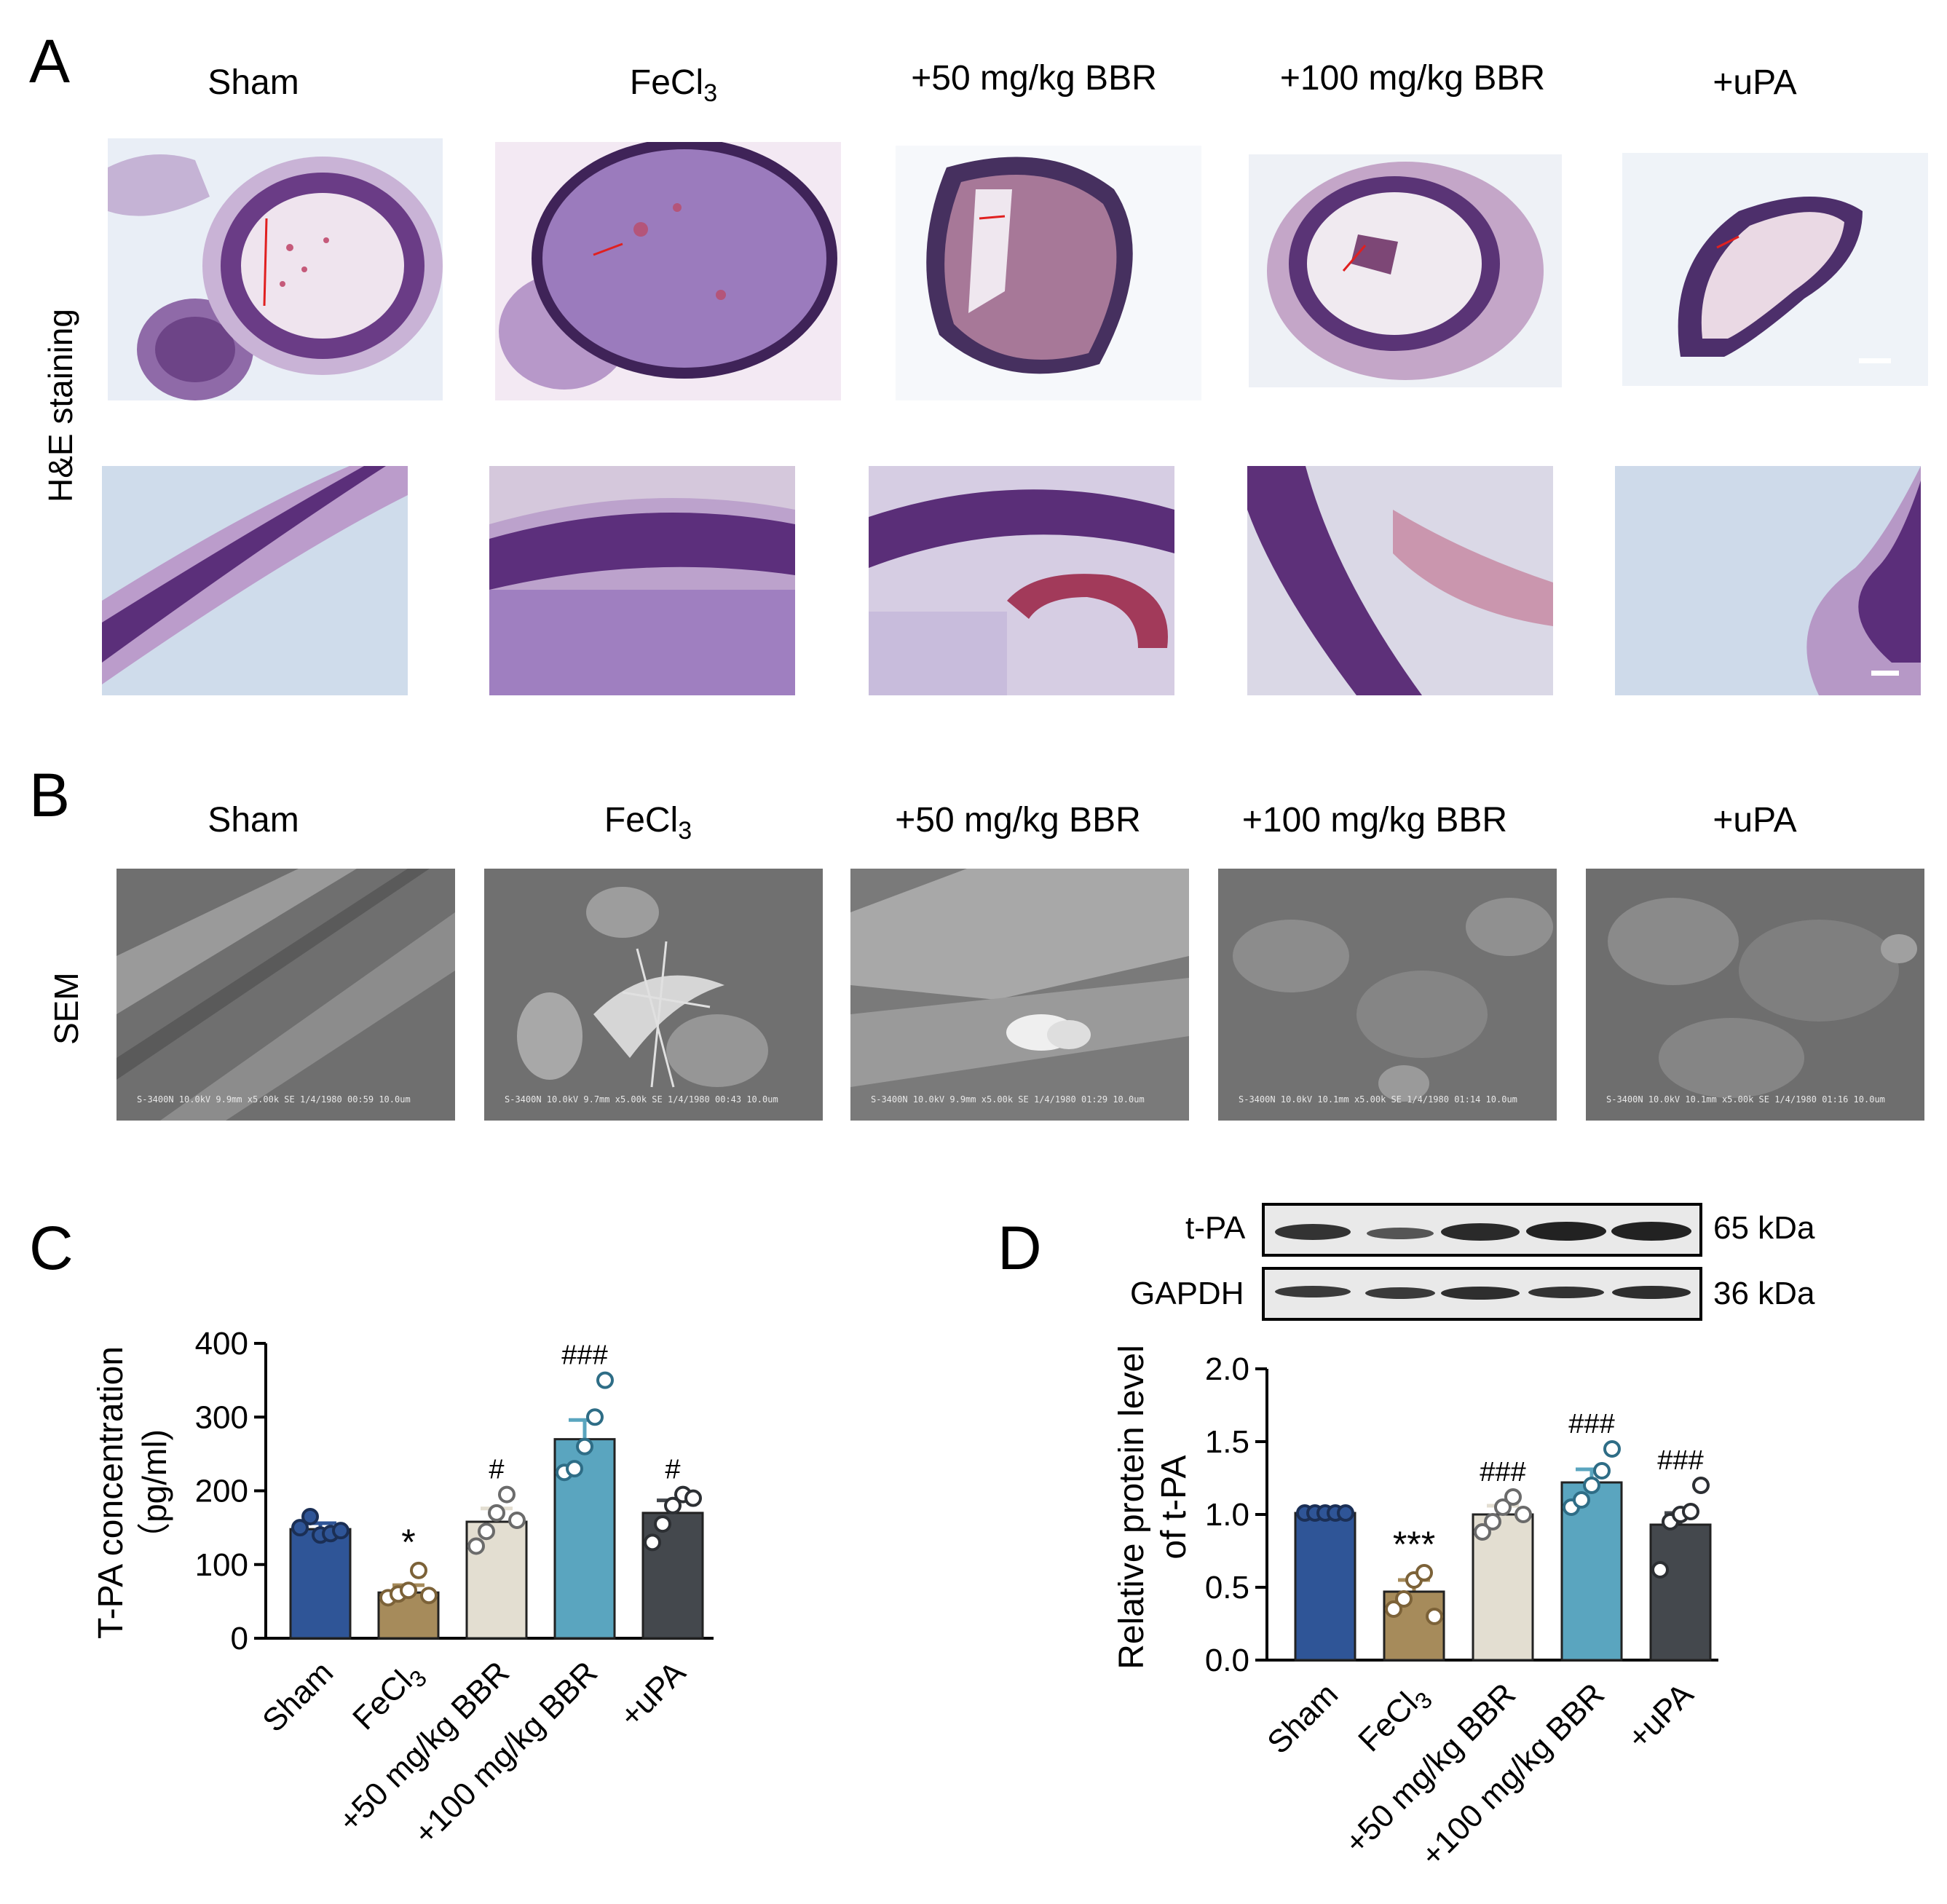  Describe the element at coordinates (1034, 78) in the screenshot. I see `he-col-title-bbr50: +50 mg/kg BBR` at that location.